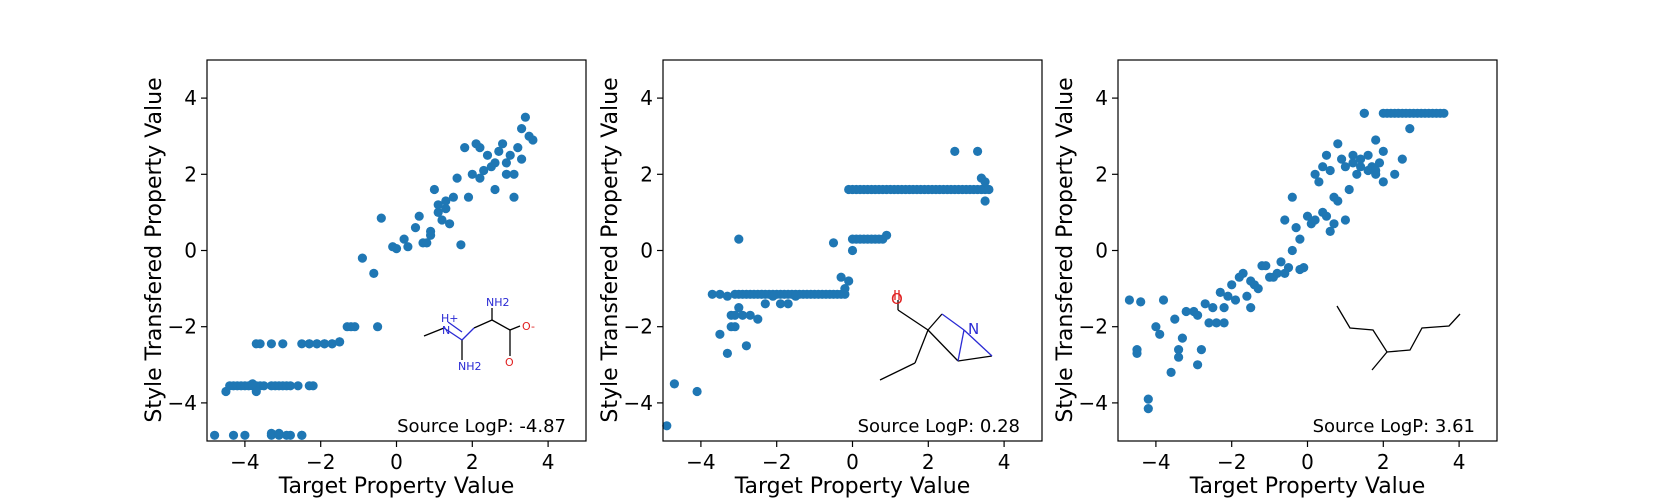 This screenshot has width=1661, height=498. Describe the element at coordinates (498, 302) in the screenshot. I see `mol-label-nh2-top: NH2` at that location.